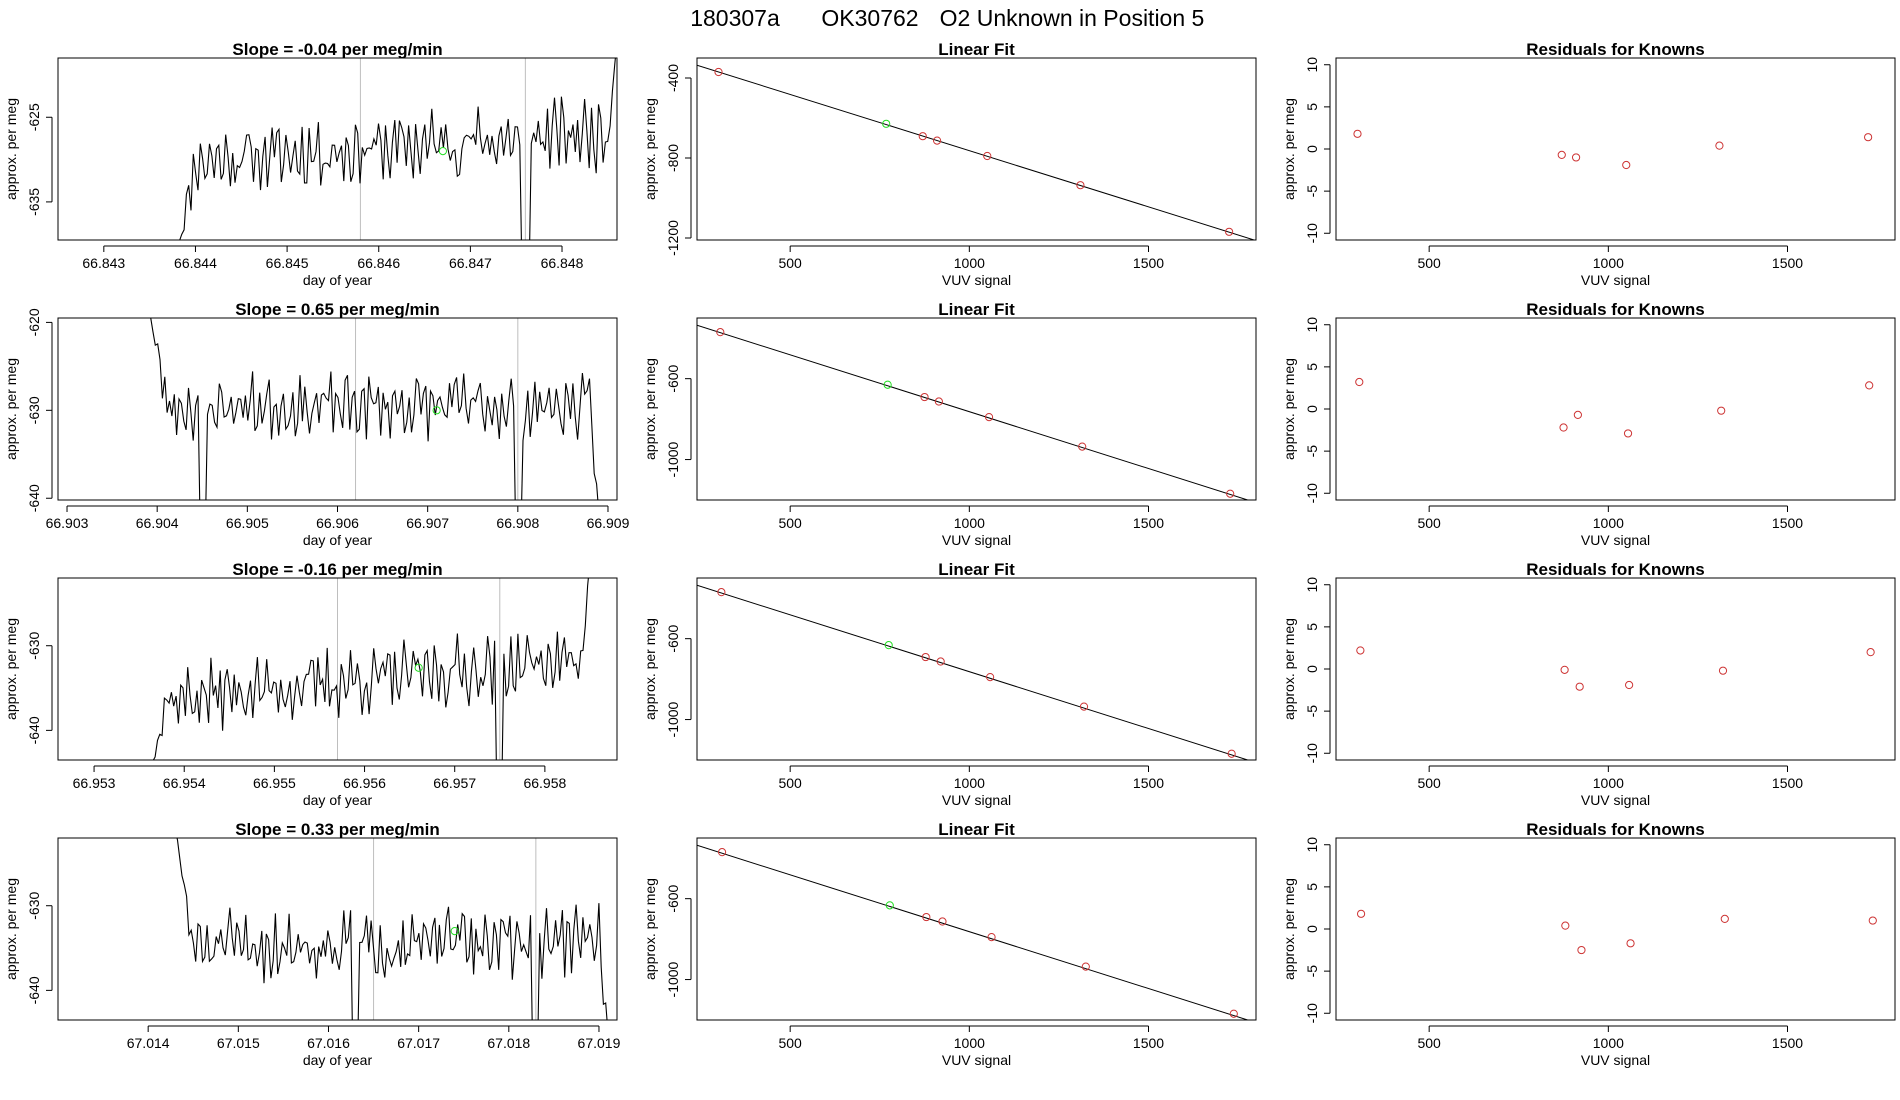 Image resolution: width=1900 pixels, height=1100 pixels. I want to click on x-axis-label: day of year, so click(338, 800).